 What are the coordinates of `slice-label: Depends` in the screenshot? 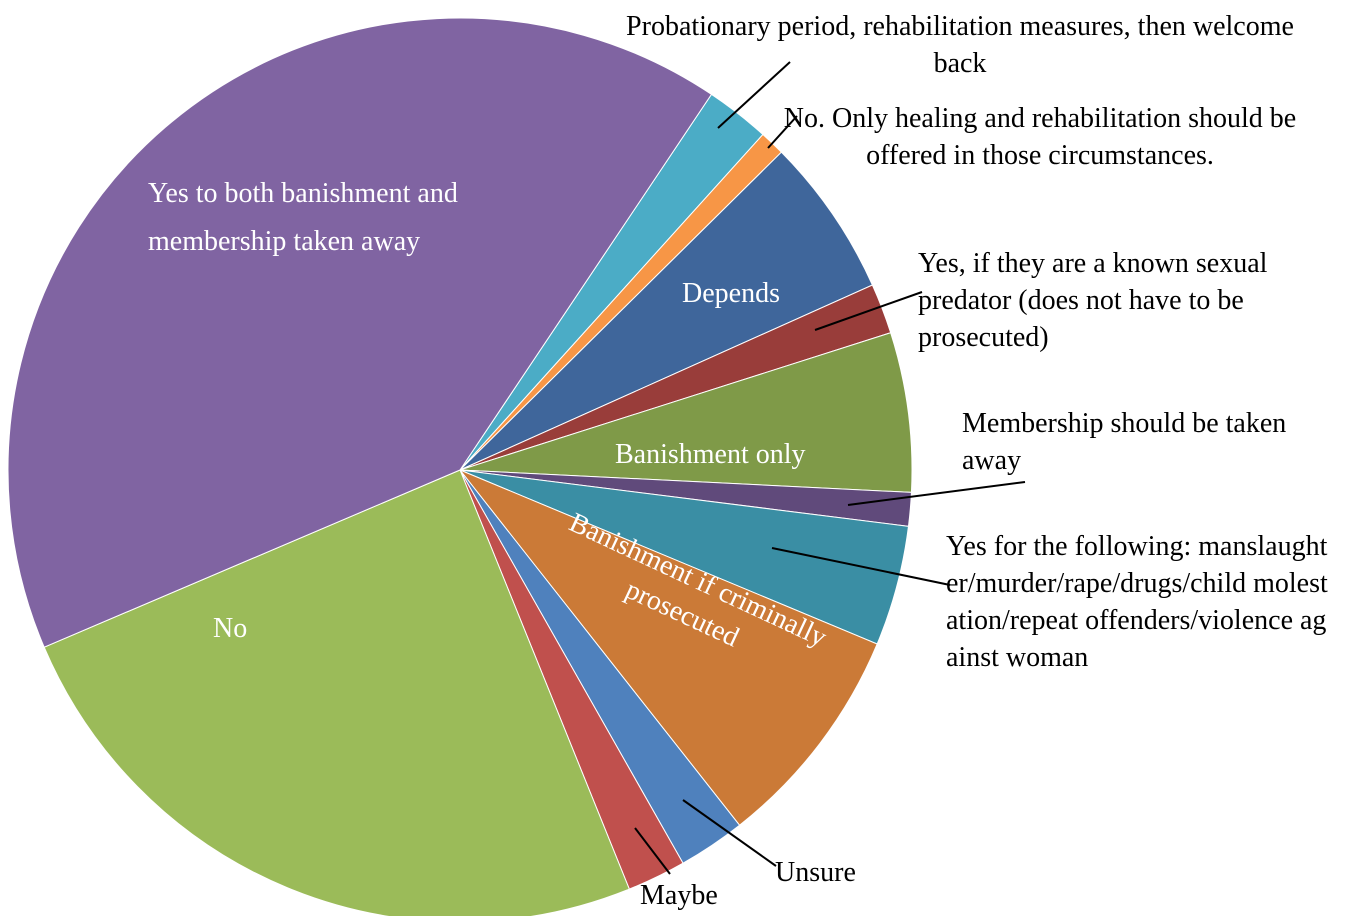 It's located at (731, 293).